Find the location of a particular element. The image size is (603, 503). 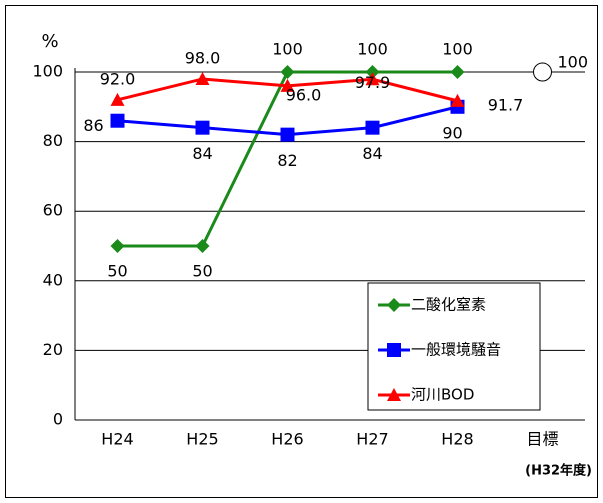

data-label: 92.0 is located at coordinates (118, 78).